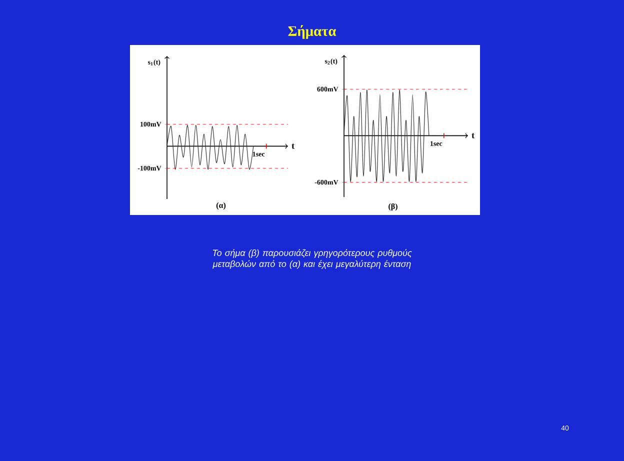  What do you see at coordinates (312, 259) in the screenshot?
I see `text: Το σήμα (β) παρουσιάζει γρηγορότερους ρυθμούς μεταβολών από το (α) και έχει μεγαλύτερη ένταση` at bounding box center [312, 259].